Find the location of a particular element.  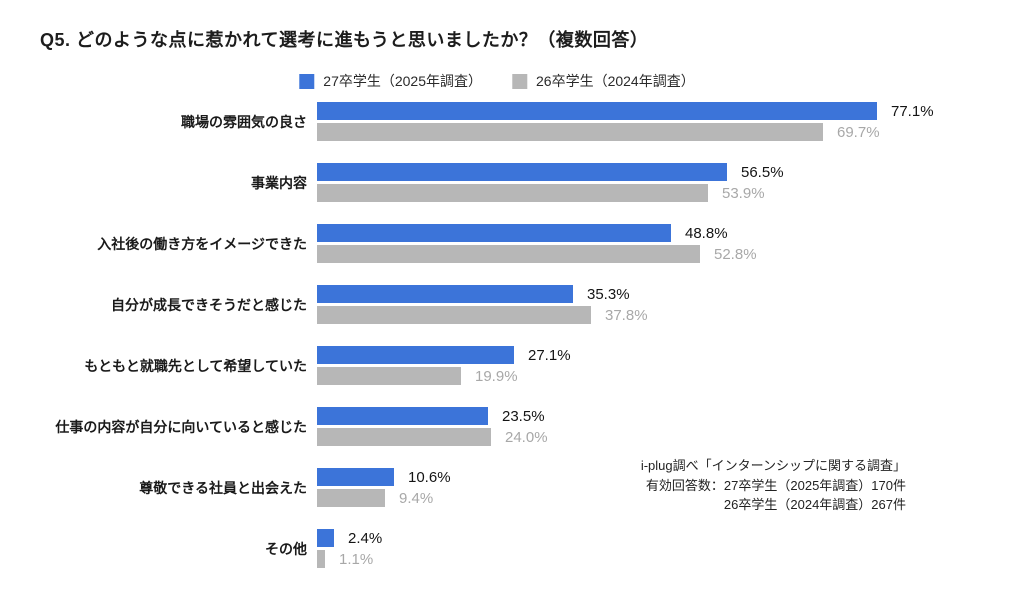

category-label: もともと就職先として希望していた is located at coordinates (195, 365).